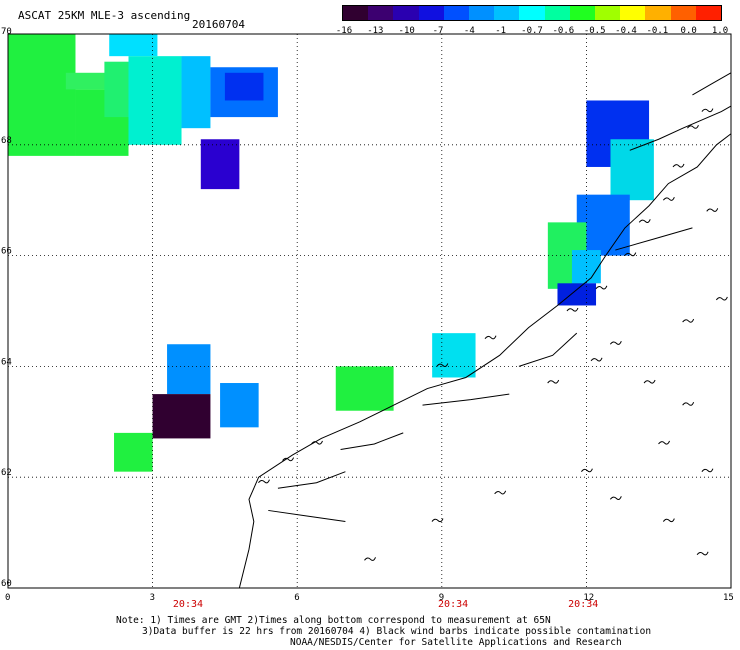 This screenshot has height=650, width=740. What do you see at coordinates (469, 31) in the screenshot?
I see `colorbar-tick-label: -4` at bounding box center [469, 31].